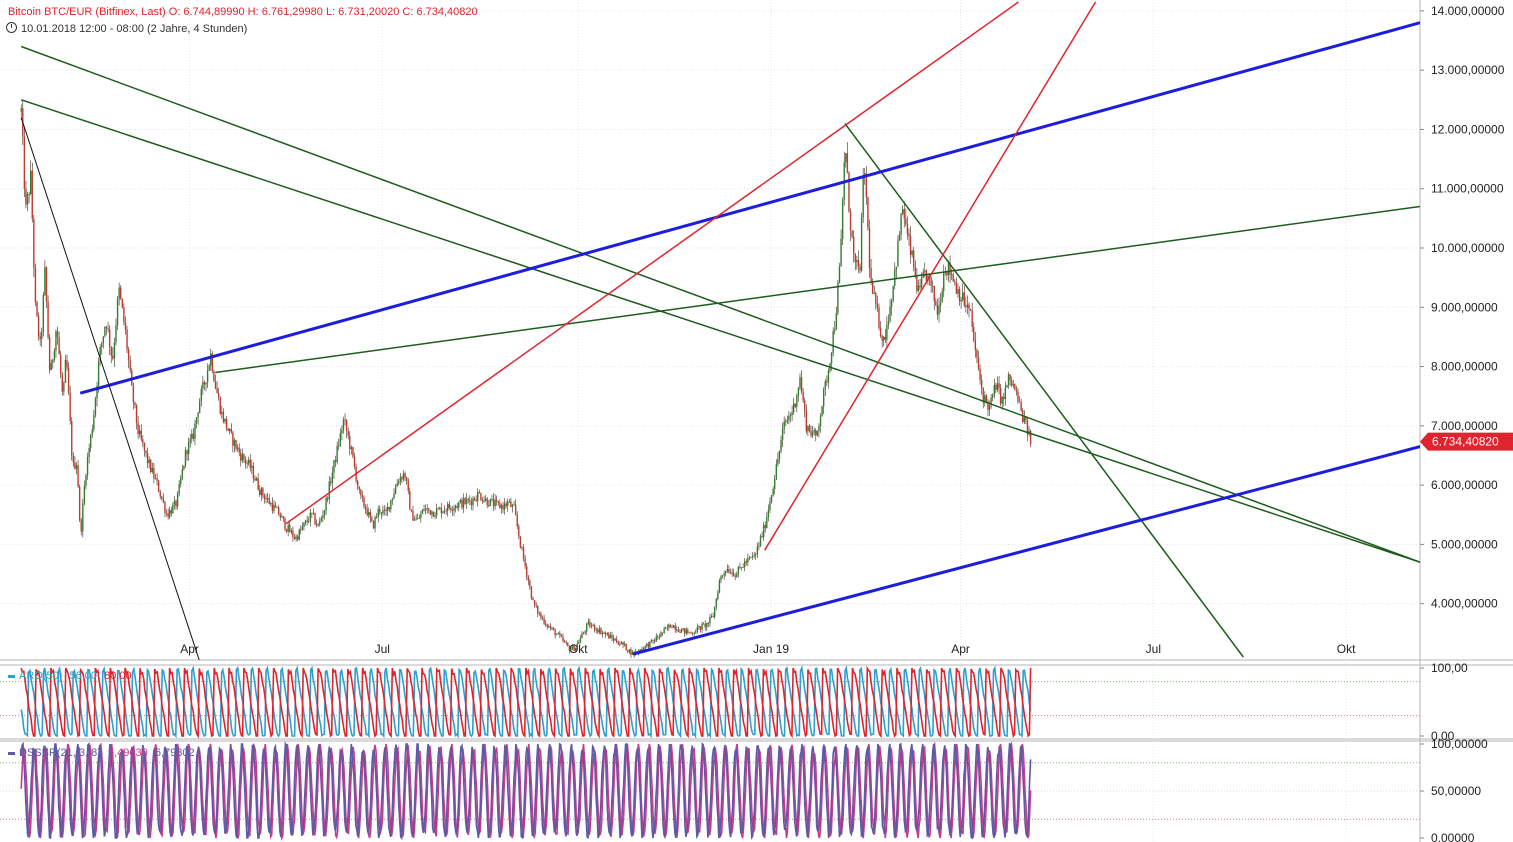 The height and width of the screenshot is (842, 1513). Describe the element at coordinates (11, 753) in the screenshot. I see `dssbr-legend-swatch` at that location.